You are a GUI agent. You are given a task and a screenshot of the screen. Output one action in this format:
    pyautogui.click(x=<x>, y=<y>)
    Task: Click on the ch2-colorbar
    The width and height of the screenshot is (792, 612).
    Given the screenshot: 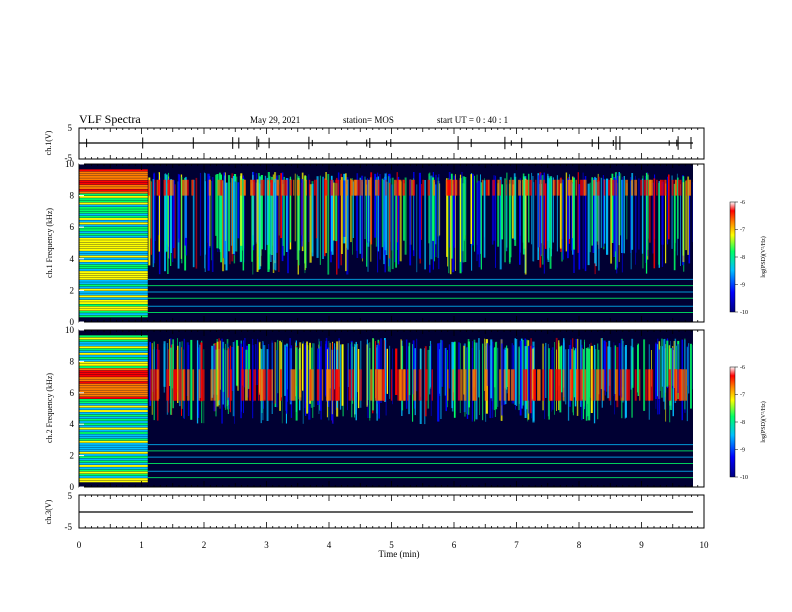 What is the action you would take?
    pyautogui.click(x=732, y=422)
    